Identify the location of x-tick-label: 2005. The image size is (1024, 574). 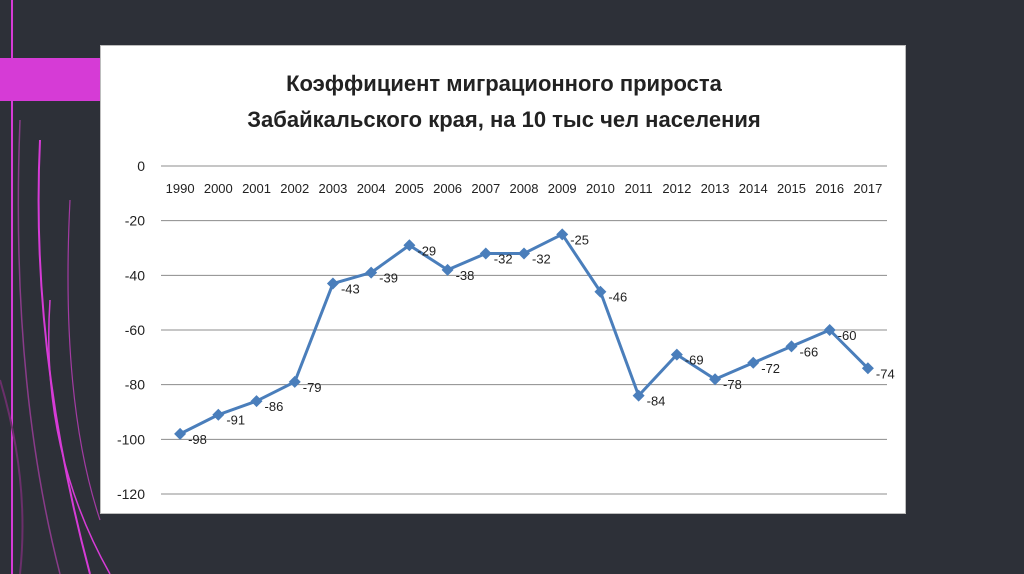
(409, 188).